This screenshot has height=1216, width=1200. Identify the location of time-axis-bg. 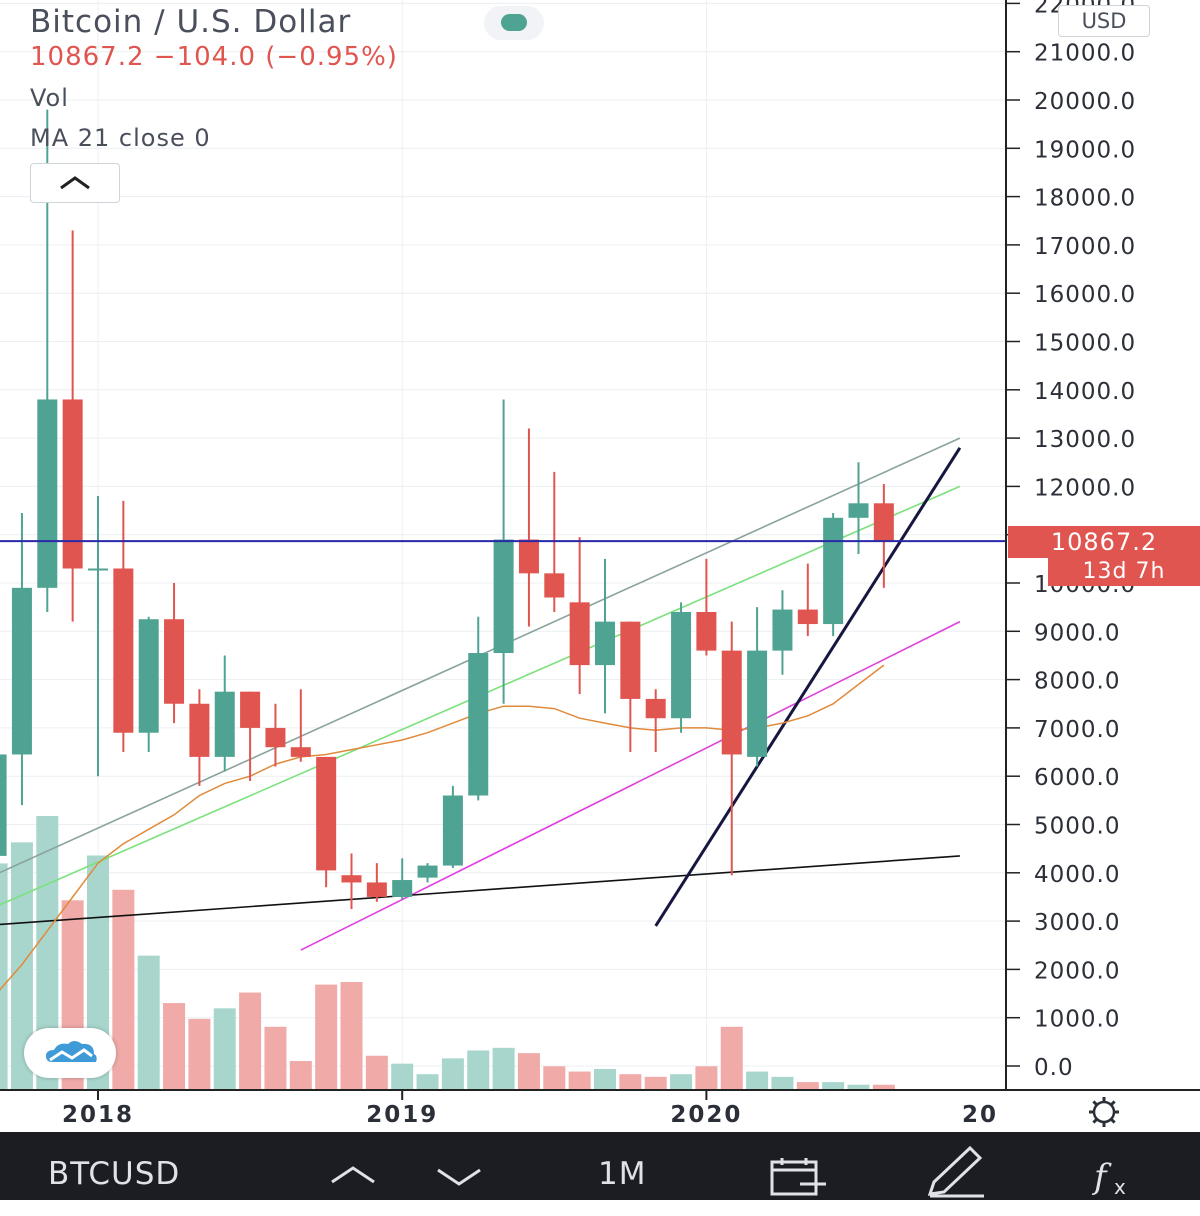
(600, 1111).